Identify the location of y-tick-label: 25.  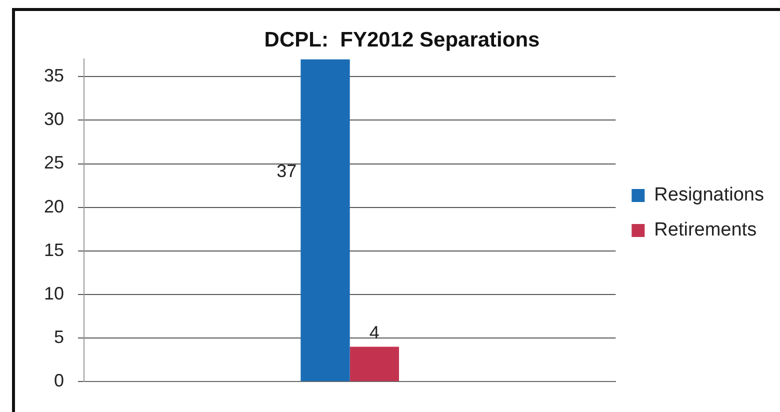
(54, 162).